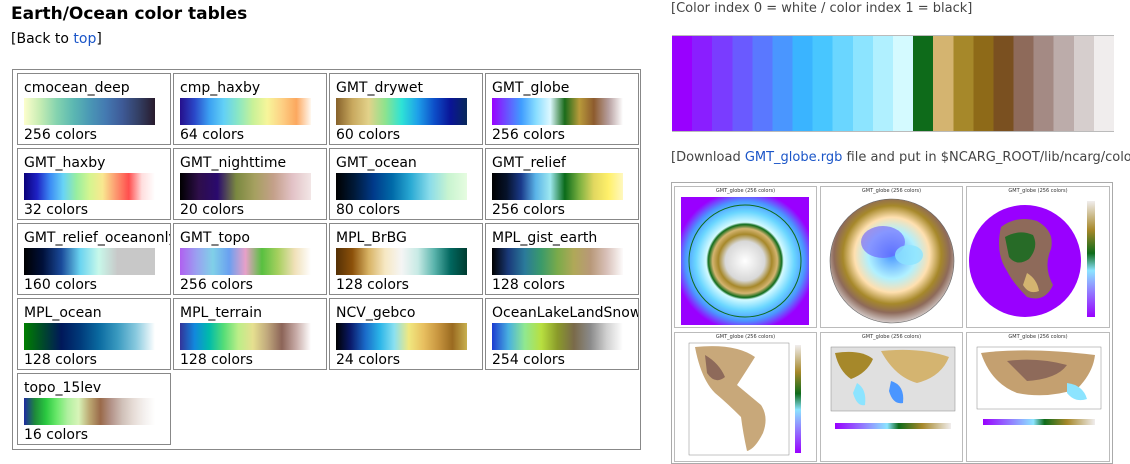 This screenshot has width=1130, height=464. I want to click on example-plot-americas: GMT_globe (256 colors), so click(745, 397).